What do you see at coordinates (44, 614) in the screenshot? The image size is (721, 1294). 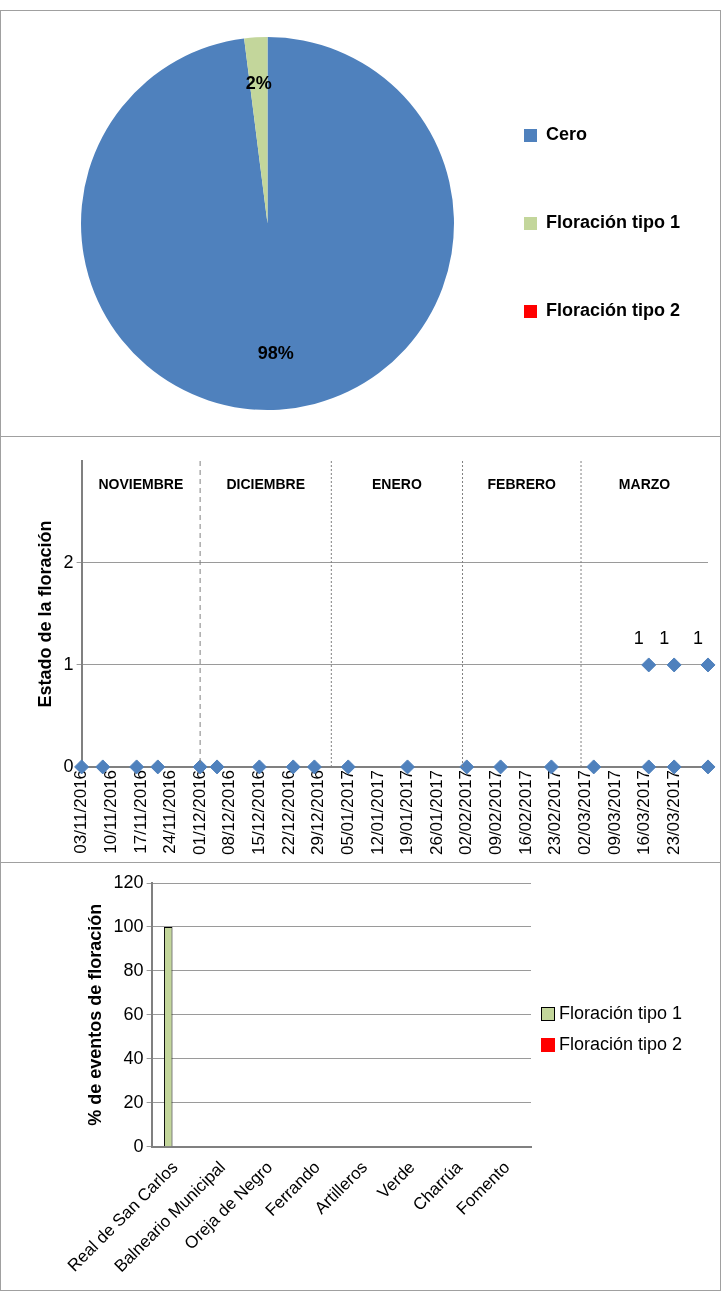 I see `y-axis-title: Estado de la floración` at bounding box center [44, 614].